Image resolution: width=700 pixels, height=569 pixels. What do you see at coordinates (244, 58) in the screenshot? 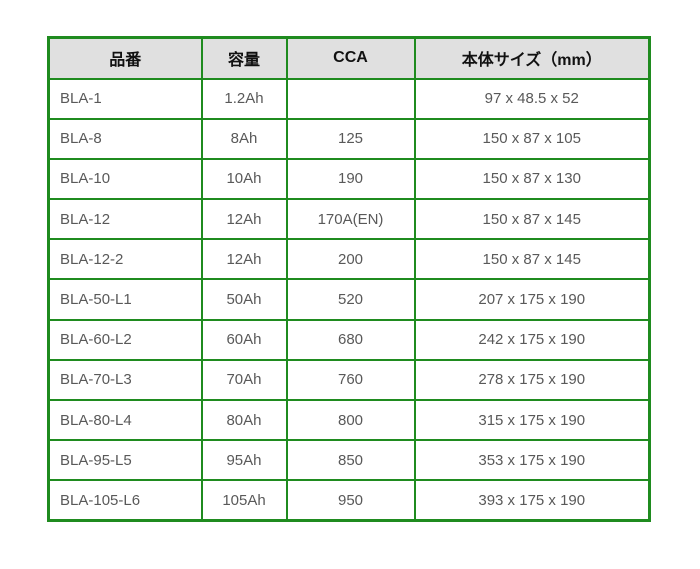
I see `column-header-capacity: 容量` at bounding box center [244, 58].